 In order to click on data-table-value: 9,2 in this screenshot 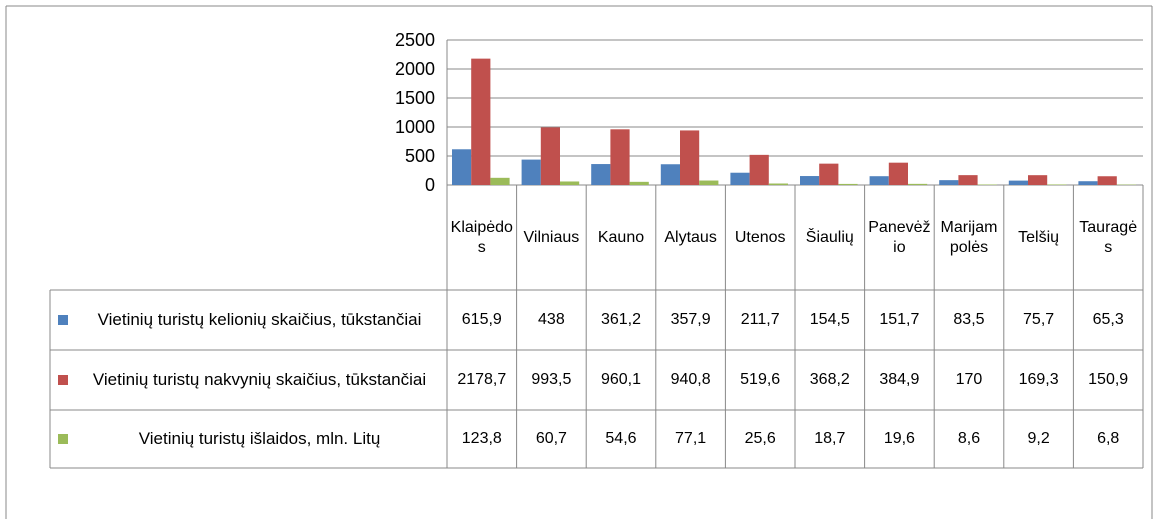, I will do `click(1038, 438)`.